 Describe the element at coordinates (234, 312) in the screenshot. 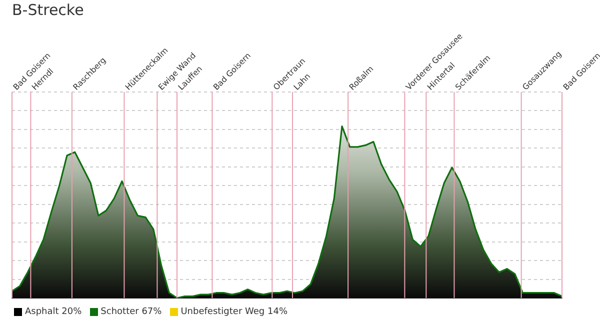

I see `text: Unbefestigter Weg 14%` at that location.